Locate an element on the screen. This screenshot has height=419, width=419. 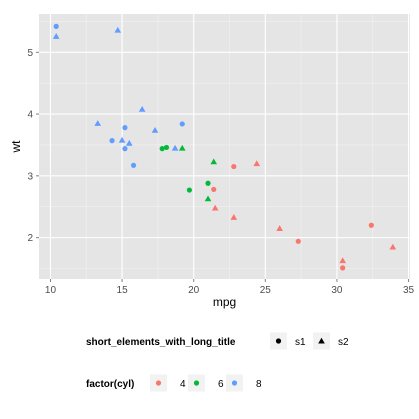
legend-marker-circle is located at coordinates (278, 341).